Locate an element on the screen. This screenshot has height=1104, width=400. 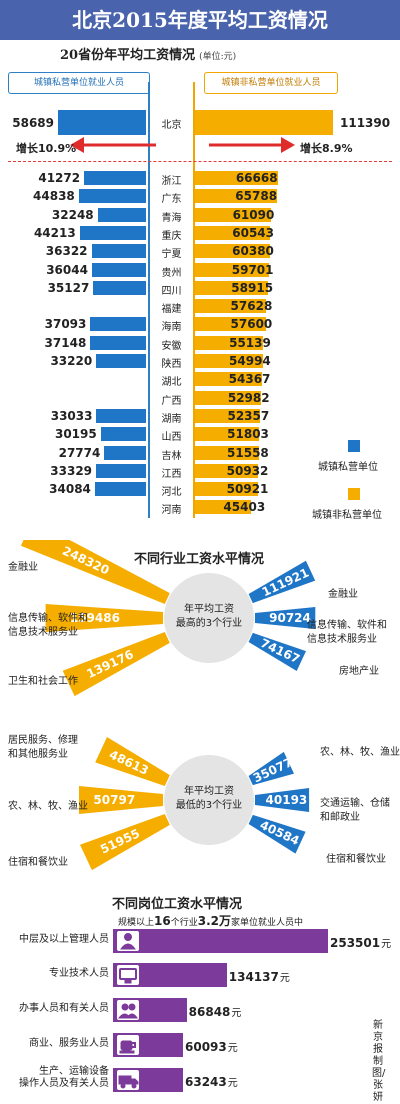
private-value: 30195 is located at coordinates (75, 434).